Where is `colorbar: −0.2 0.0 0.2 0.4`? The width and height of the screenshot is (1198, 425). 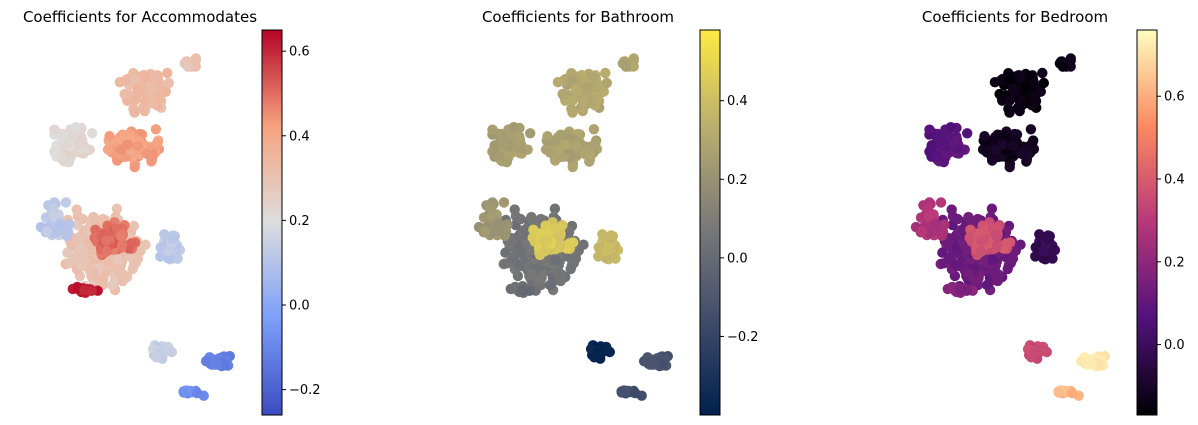
colorbar: −0.2 0.0 0.2 0.4 is located at coordinates (729, 222).